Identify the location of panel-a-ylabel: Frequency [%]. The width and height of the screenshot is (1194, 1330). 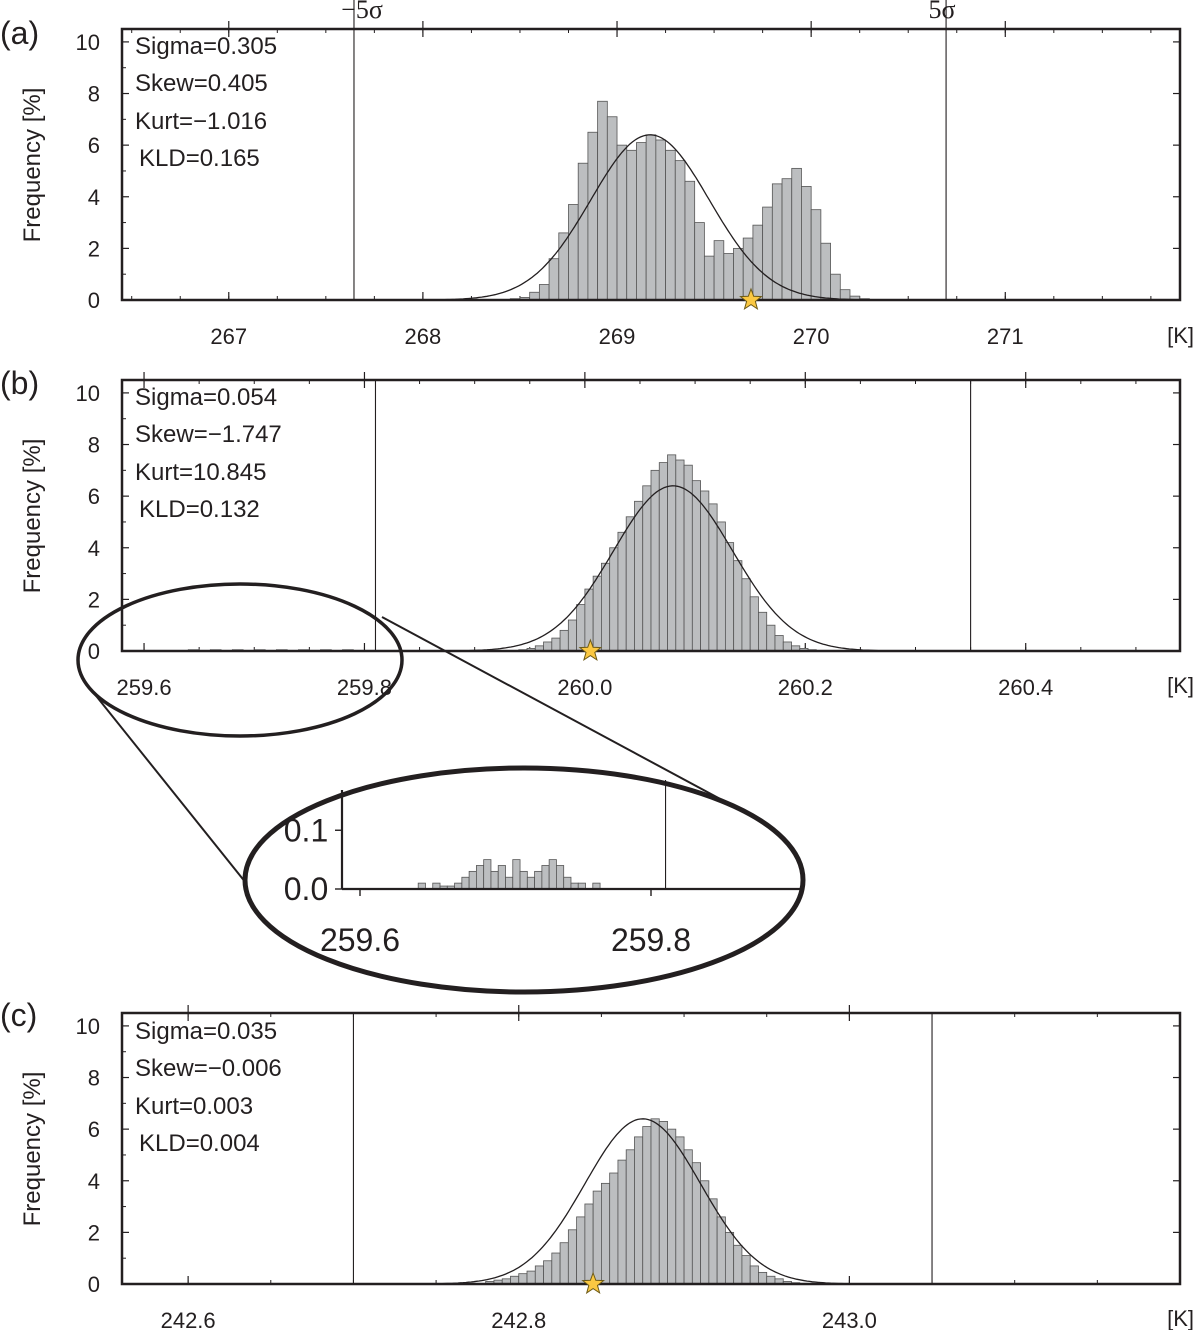
(32, 165).